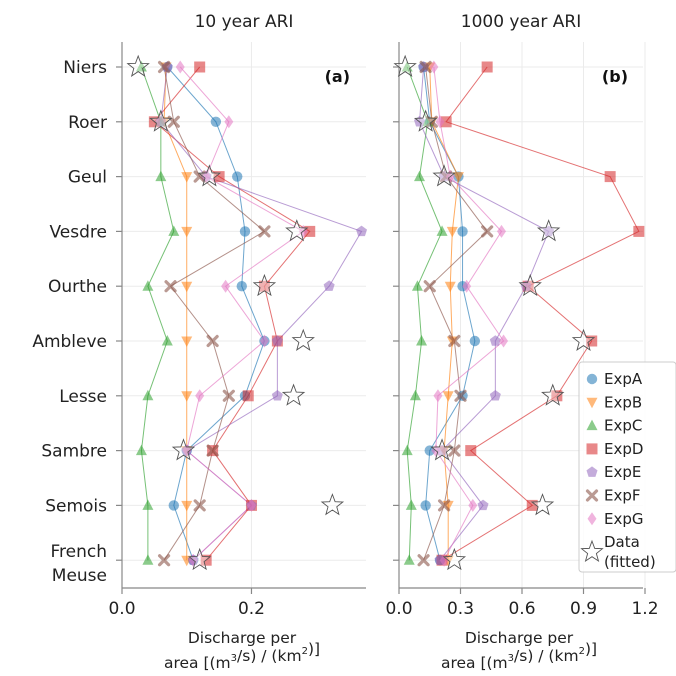 The image size is (676, 676). What do you see at coordinates (623, 379) in the screenshot?
I see `legend-label: ExpA` at bounding box center [623, 379].